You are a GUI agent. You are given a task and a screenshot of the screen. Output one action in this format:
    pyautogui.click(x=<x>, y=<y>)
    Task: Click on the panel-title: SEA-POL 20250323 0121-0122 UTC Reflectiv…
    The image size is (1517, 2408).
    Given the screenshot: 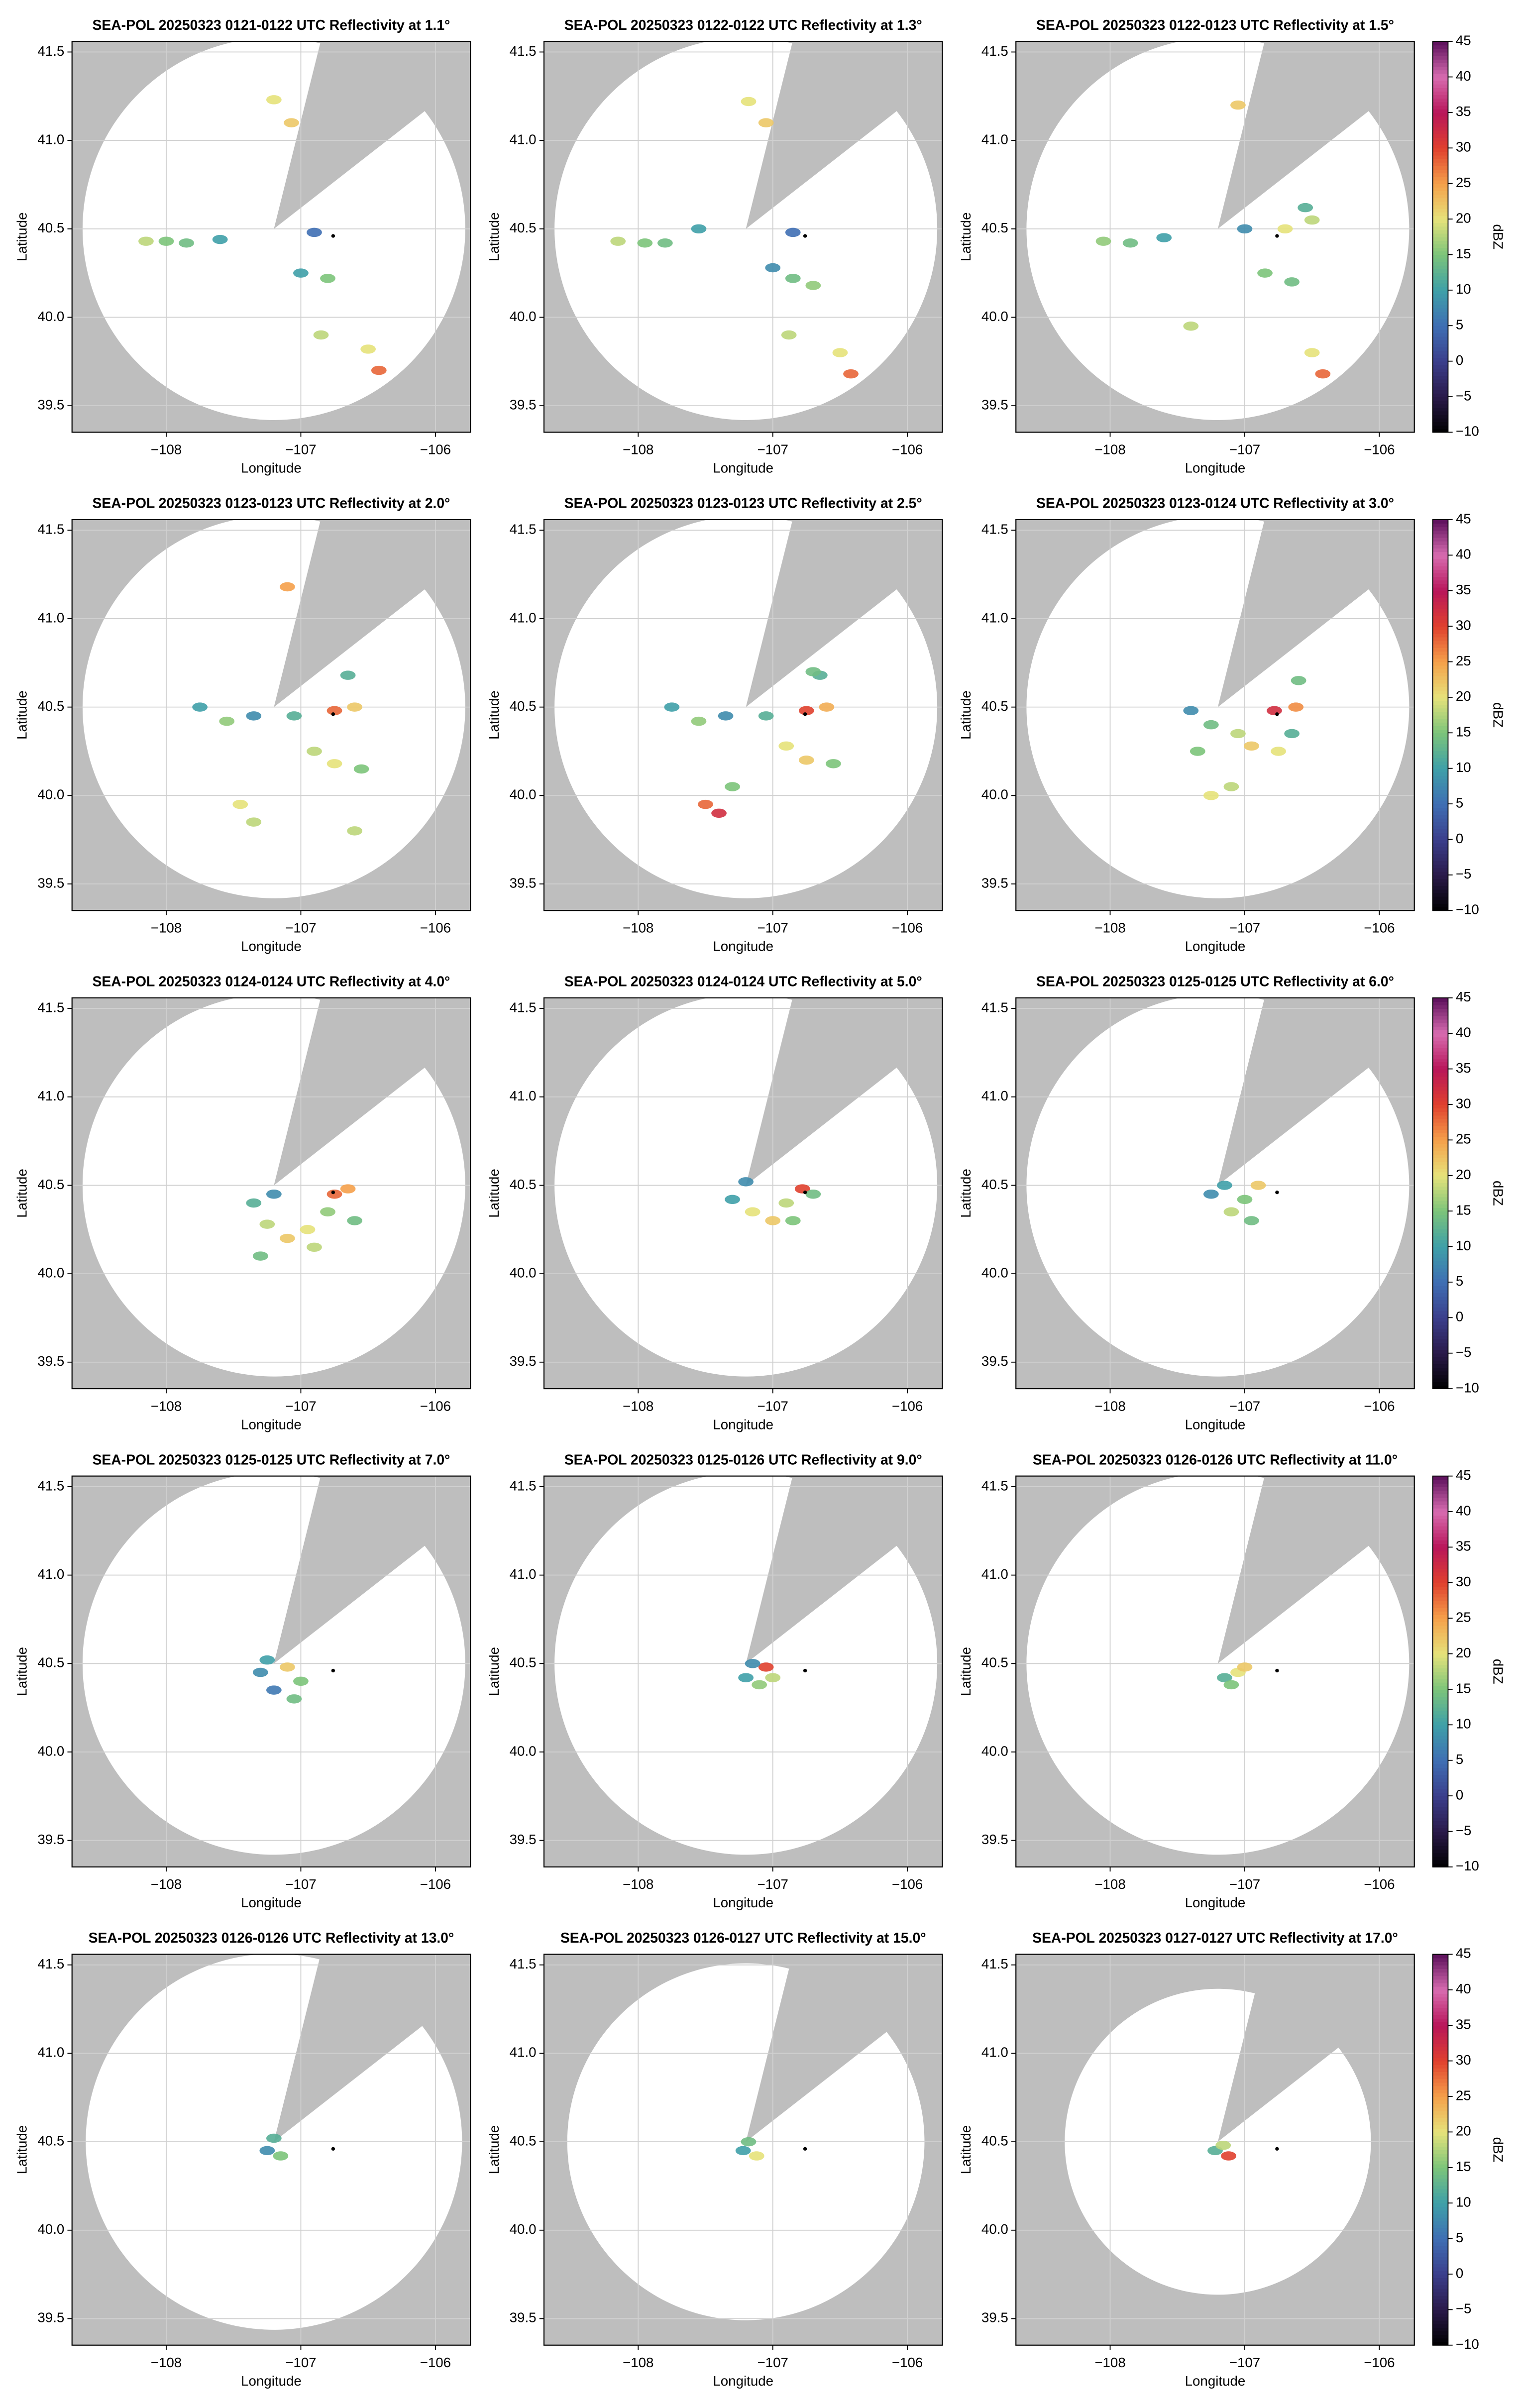 What is the action you would take?
    pyautogui.click(x=271, y=25)
    